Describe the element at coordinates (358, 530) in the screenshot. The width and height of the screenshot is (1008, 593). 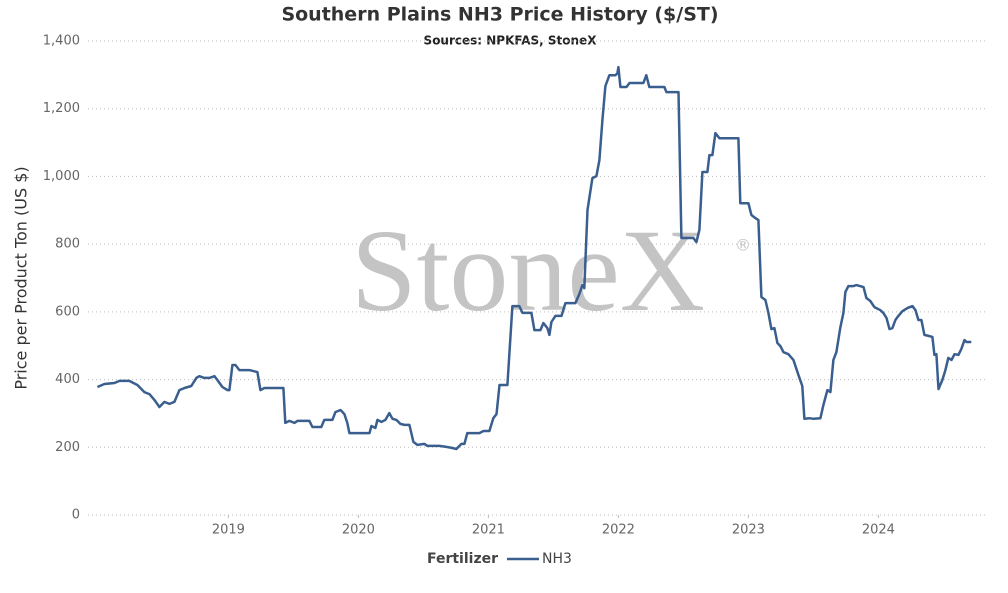
I see `x-tick-label: 2020` at that location.